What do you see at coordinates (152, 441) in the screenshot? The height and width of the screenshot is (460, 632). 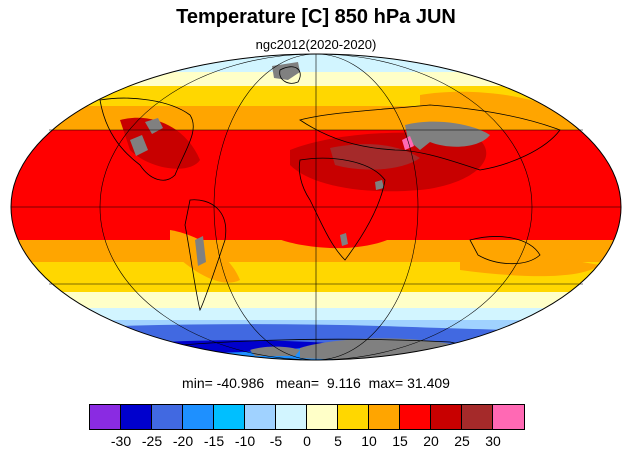 I see `colorbar-tick-label: -25` at bounding box center [152, 441].